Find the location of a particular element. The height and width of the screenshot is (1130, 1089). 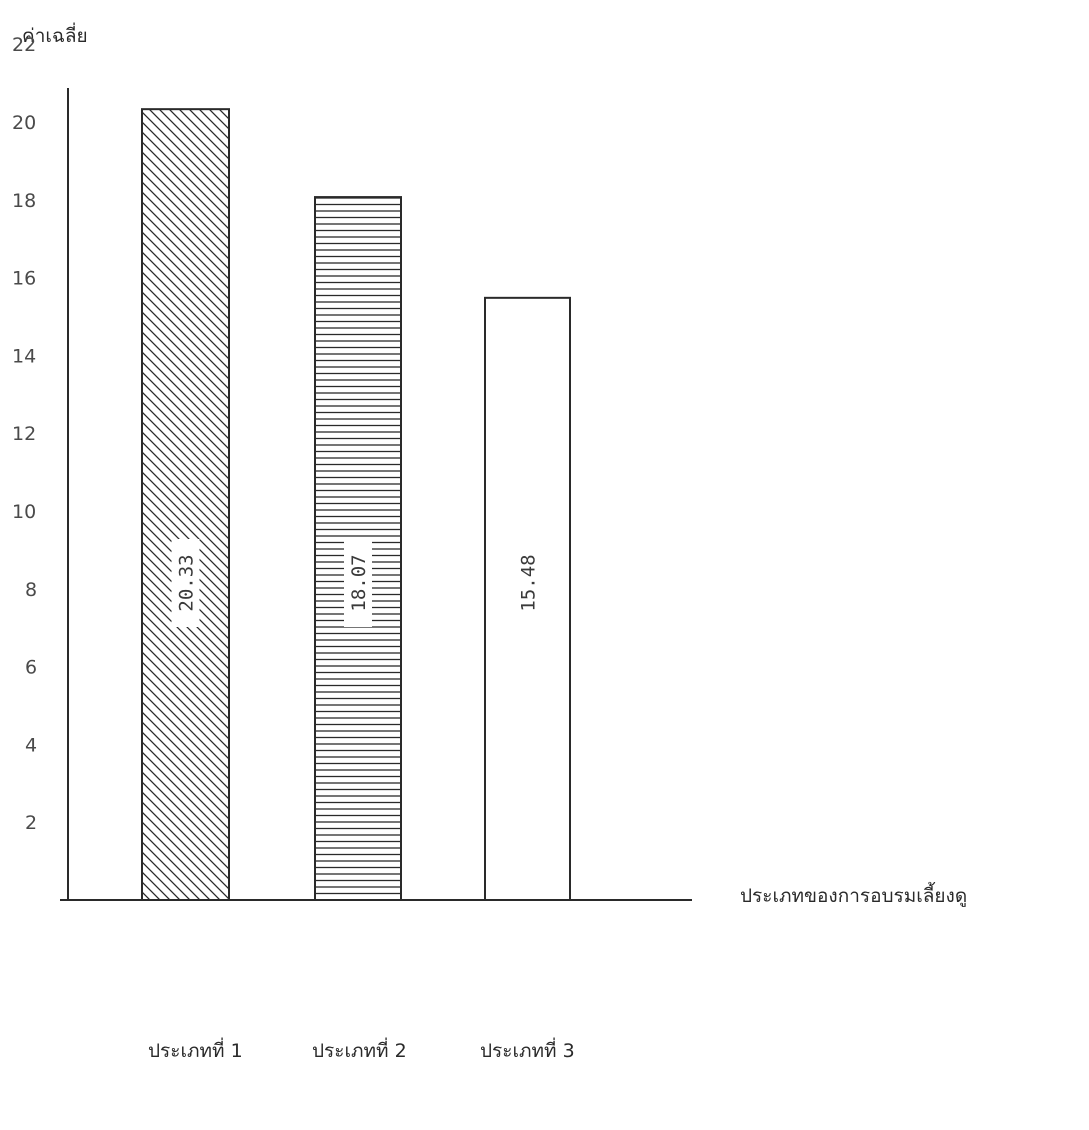

x-axis-title: ประเภทของการอบรมเลี้ยงดู is located at coordinates (853, 894).